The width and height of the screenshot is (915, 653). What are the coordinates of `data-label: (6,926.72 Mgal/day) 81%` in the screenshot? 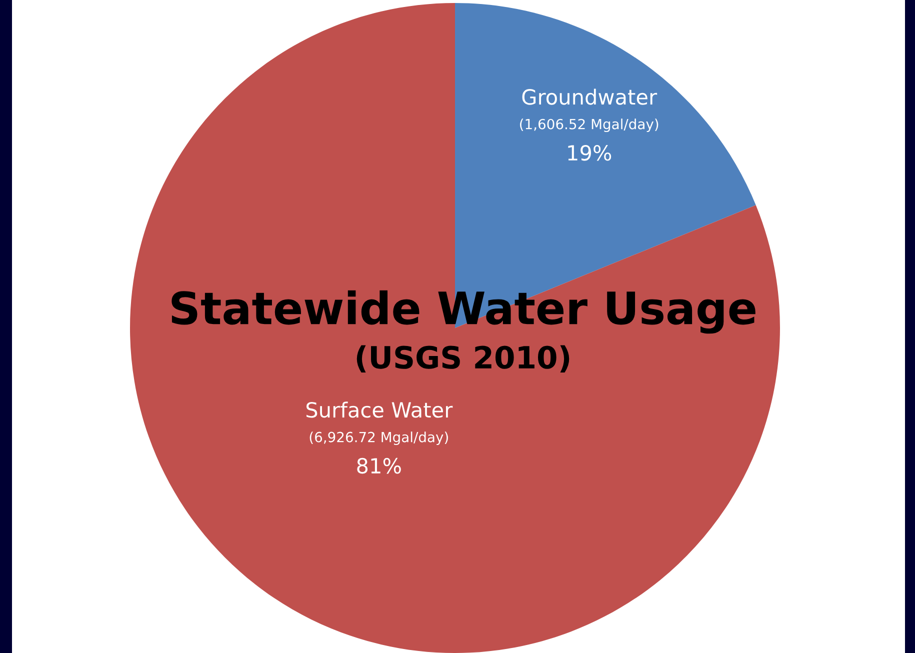 It's located at (379, 453).